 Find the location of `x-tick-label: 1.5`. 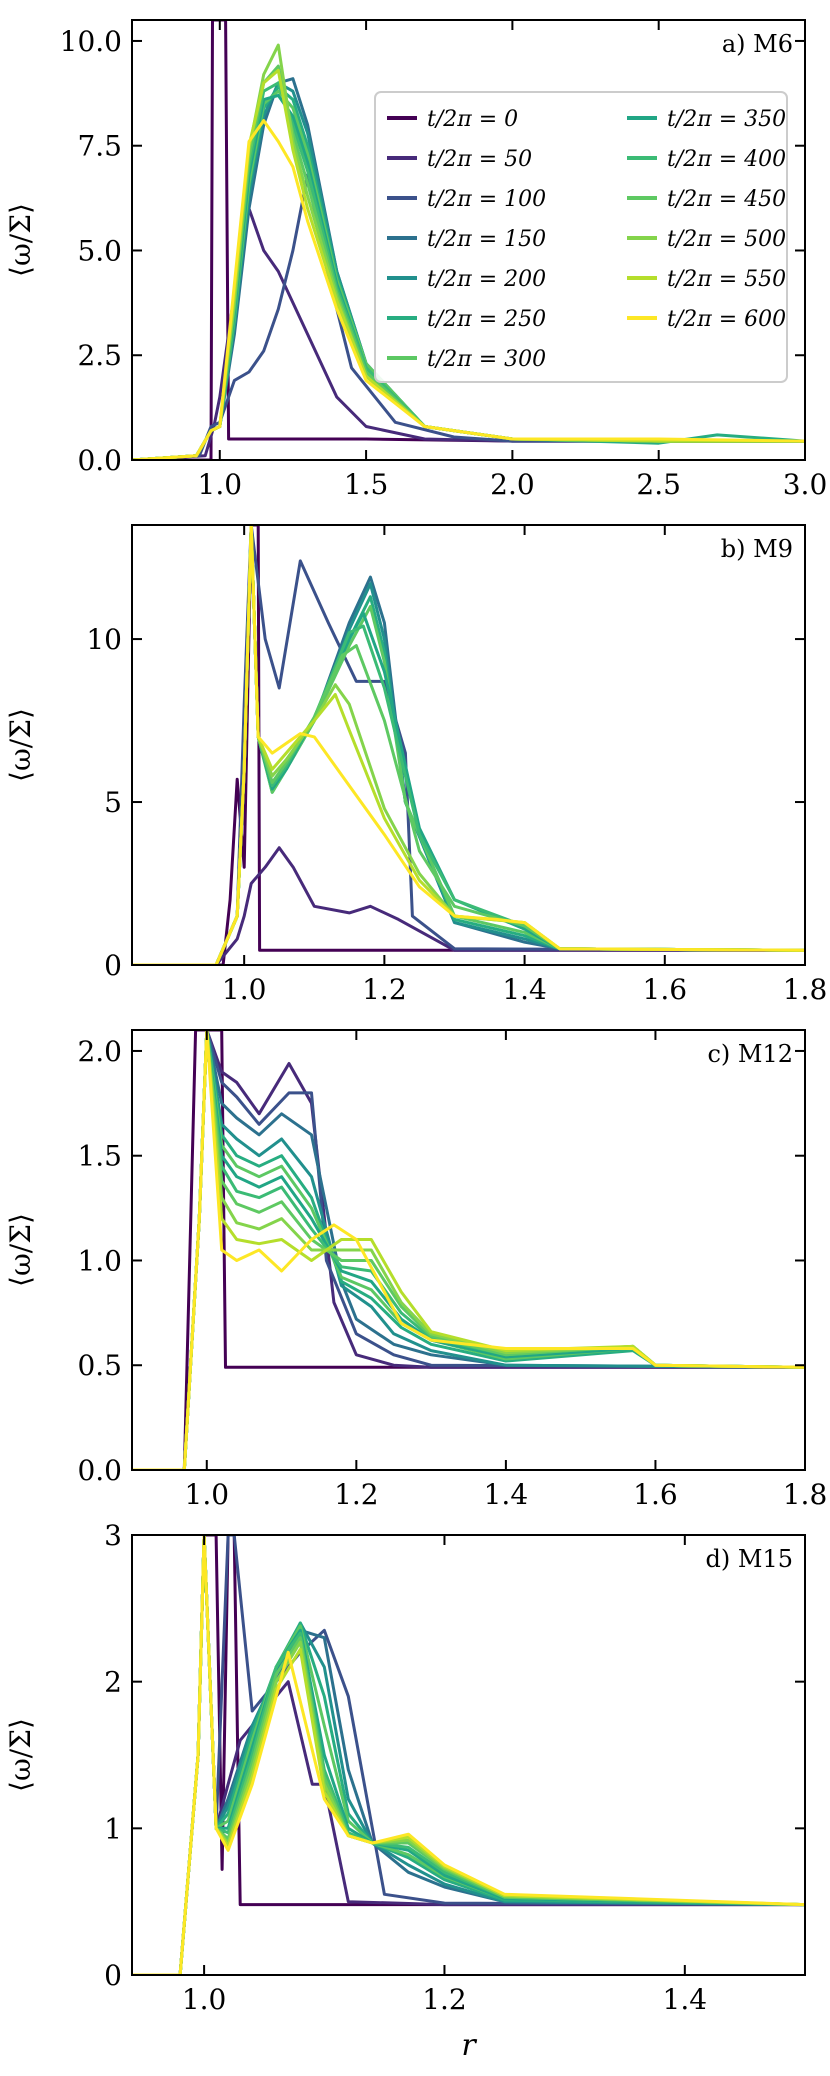

x-tick-label: 1.5 is located at coordinates (366, 484).